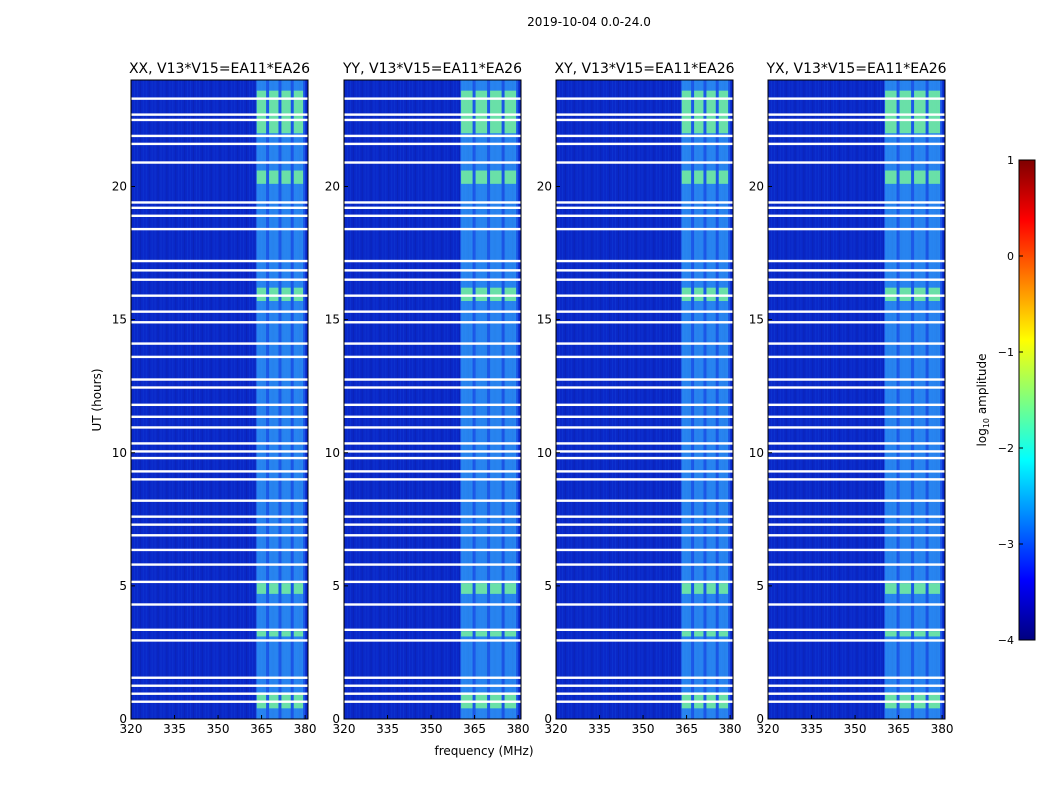 Image resolution: width=1050 pixels, height=800 pixels. What do you see at coordinates (983, 400) in the screenshot?
I see `colorbar-label: log10 amplitude` at bounding box center [983, 400].